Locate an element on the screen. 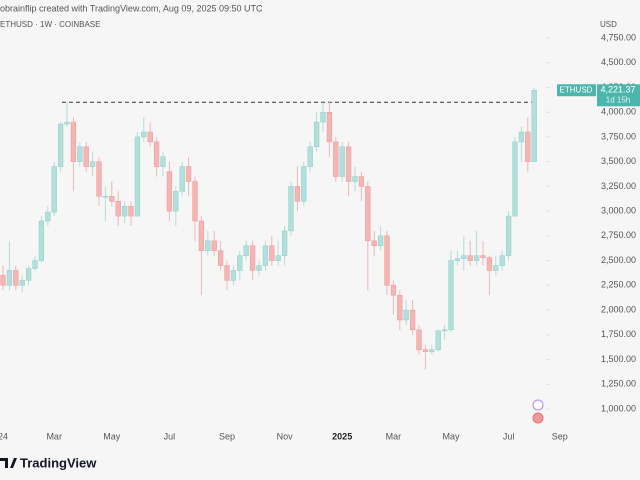  y-tick-label: 2,000.00 is located at coordinates (618, 309).